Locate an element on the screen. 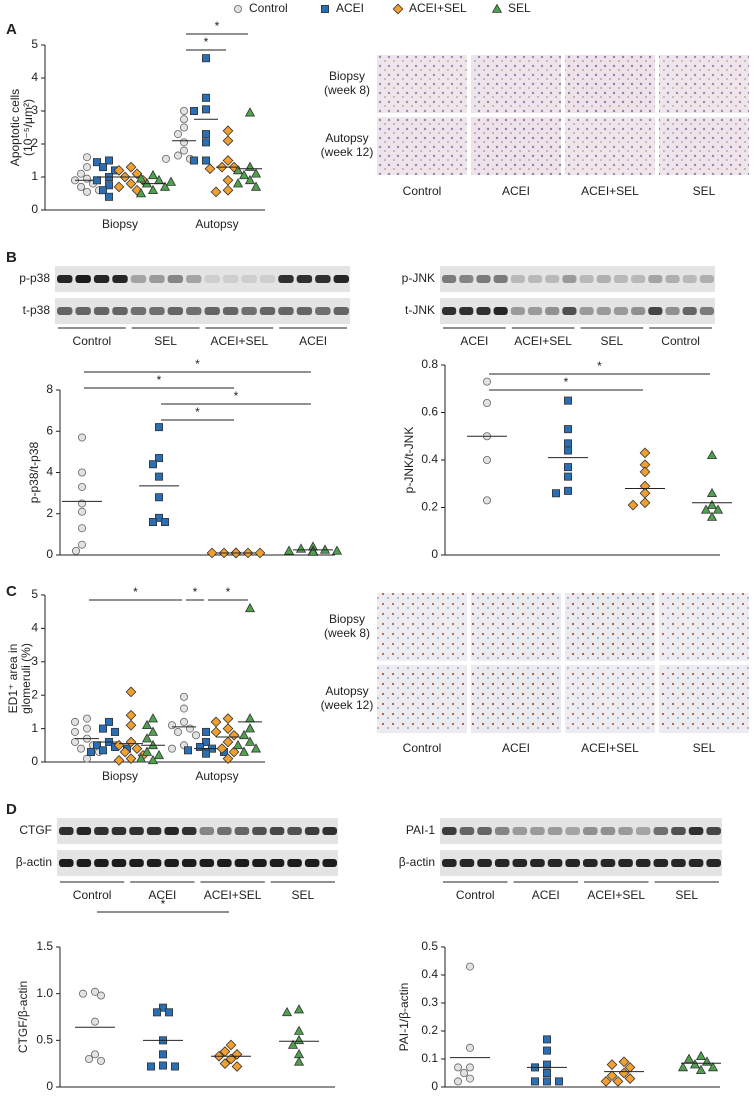 The width and height of the screenshot is (755, 1096). blot-label: p-JNK is located at coordinates (418, 278).